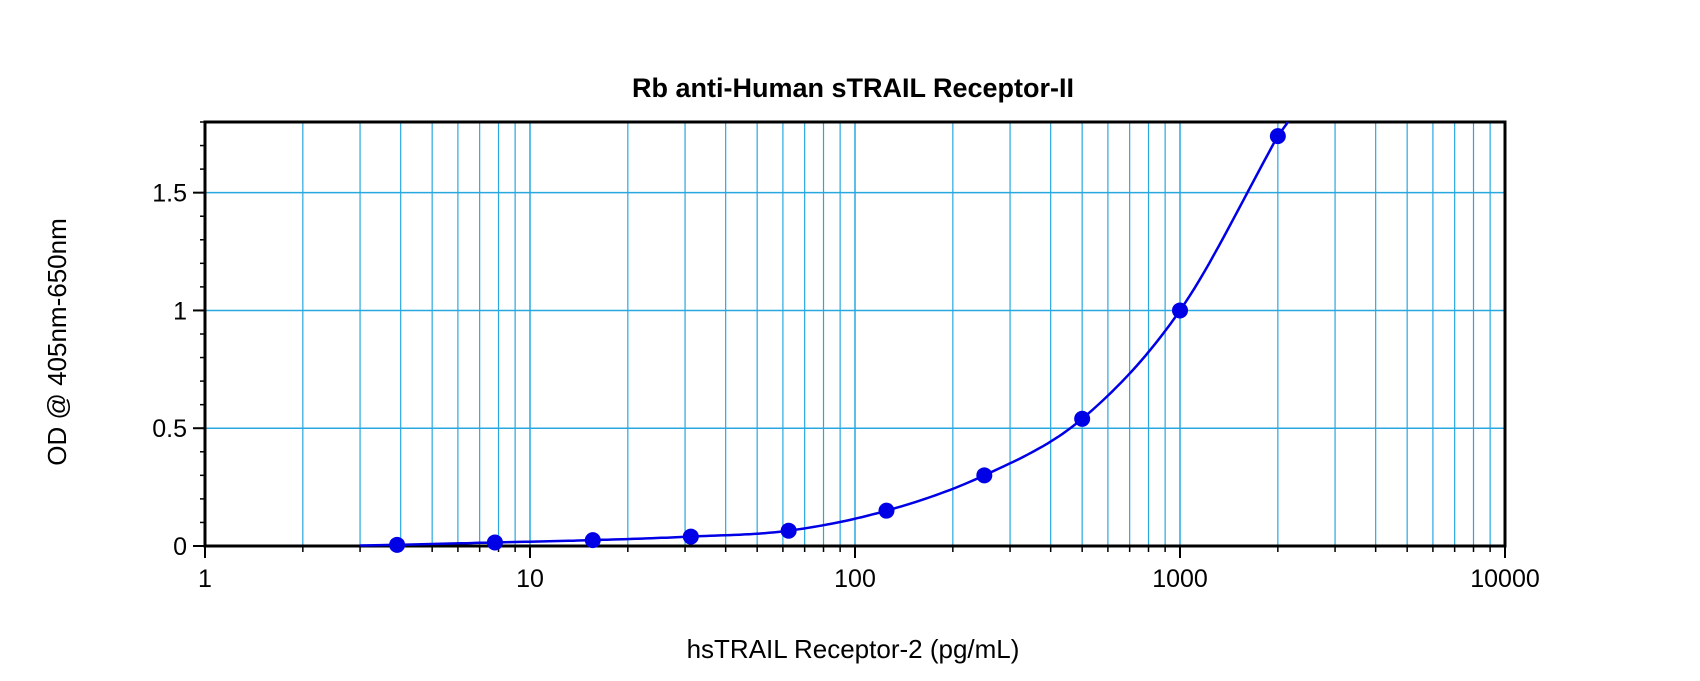  I want to click on y-axis-label: OD @ 405nm-650nm, so click(57, 342).